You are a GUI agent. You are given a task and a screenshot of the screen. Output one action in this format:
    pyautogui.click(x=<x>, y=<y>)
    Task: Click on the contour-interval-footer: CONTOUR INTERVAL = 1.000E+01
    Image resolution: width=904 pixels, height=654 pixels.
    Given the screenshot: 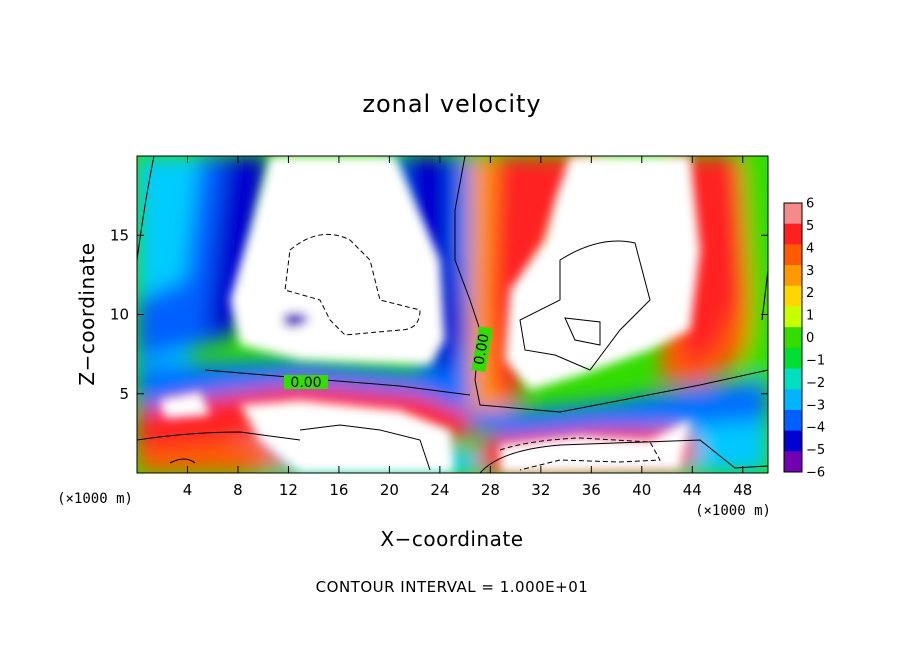 What is the action you would take?
    pyautogui.click(x=452, y=587)
    